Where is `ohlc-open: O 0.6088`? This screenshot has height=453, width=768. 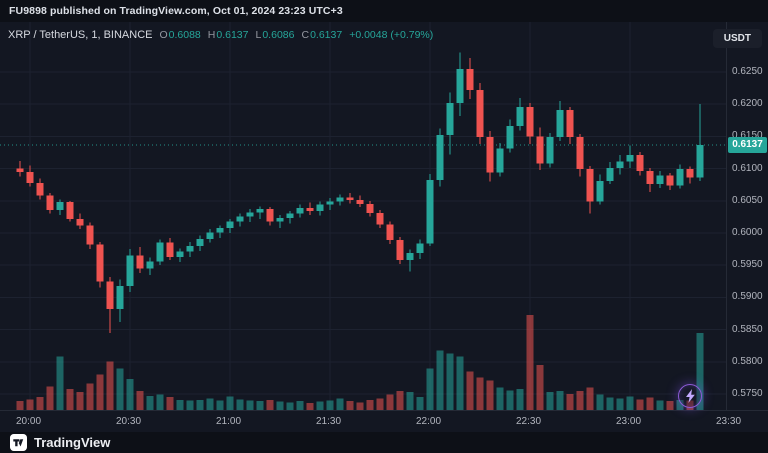
ohlc-open: O 0.6088 is located at coordinates (179, 35).